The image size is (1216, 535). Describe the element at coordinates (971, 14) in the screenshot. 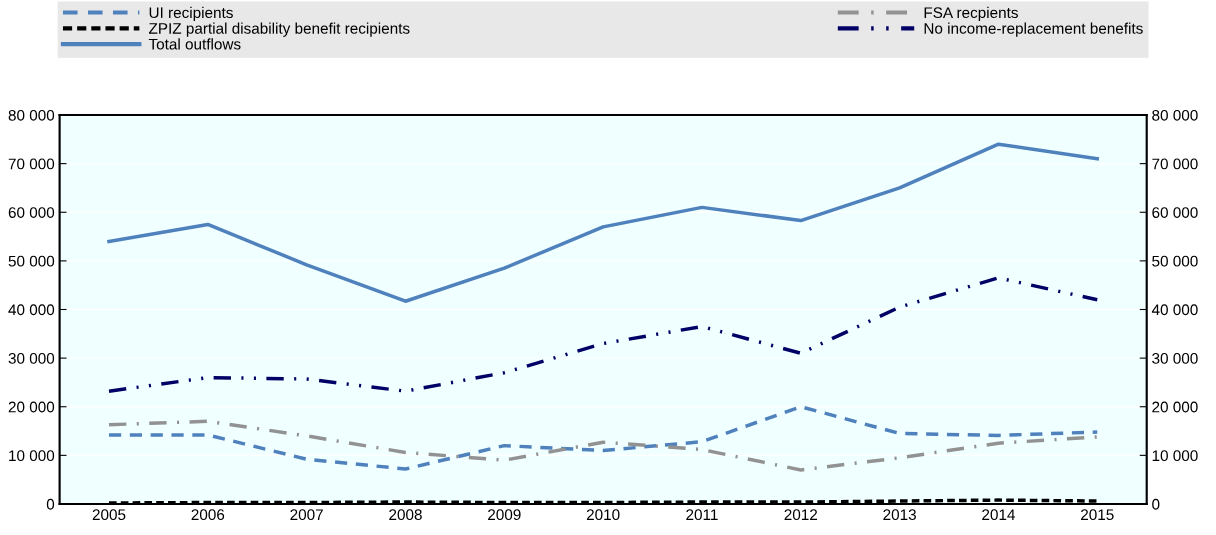

I see `legend-label: FSA recpients` at that location.